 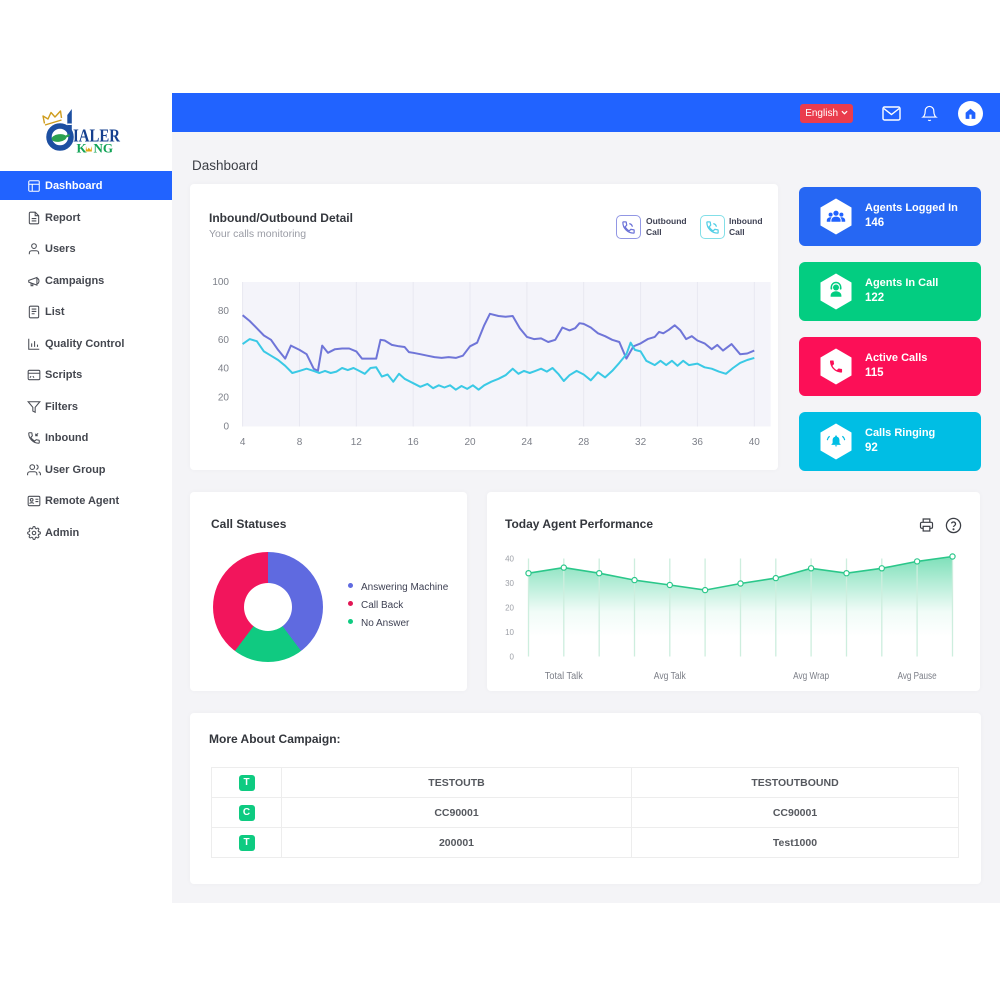 I want to click on svg-text: 10, so click(x=509, y=632).